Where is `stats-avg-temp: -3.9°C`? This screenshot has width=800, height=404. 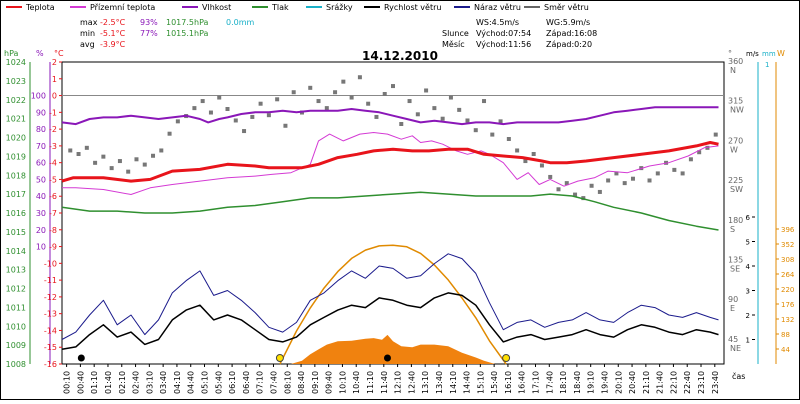
stats-avg-temp: -3.9°C is located at coordinates (113, 44).